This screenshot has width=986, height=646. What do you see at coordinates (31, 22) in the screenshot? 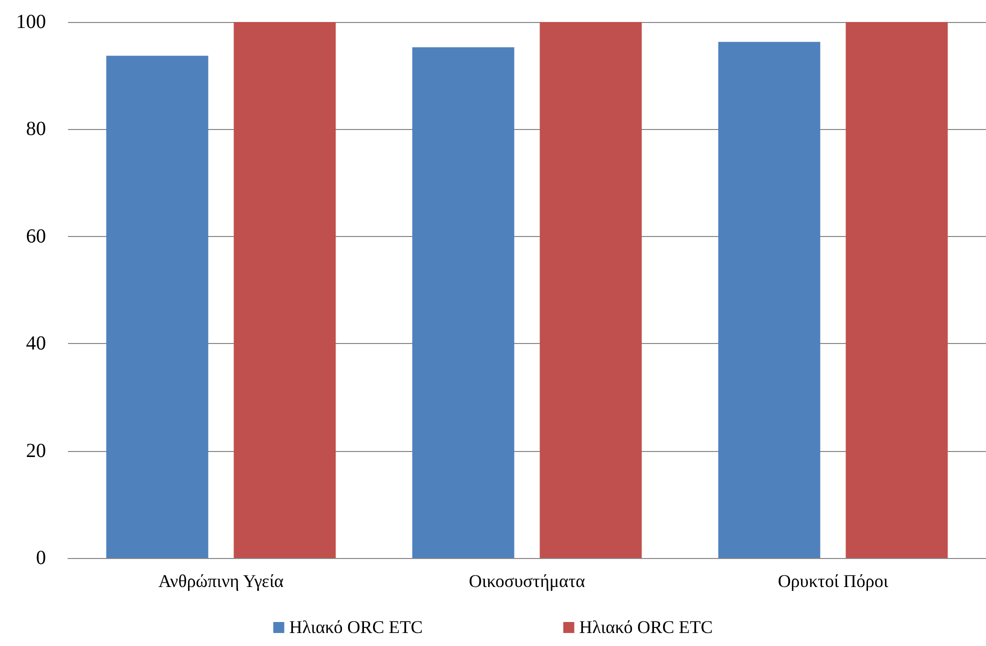
I see `y-tick-label: 100` at bounding box center [31, 22].